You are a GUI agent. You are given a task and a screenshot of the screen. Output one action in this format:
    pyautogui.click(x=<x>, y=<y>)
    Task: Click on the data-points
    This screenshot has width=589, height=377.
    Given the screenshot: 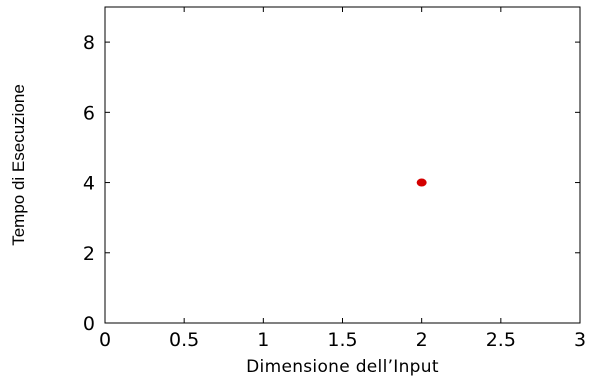 What is the action you would take?
    pyautogui.click(x=421, y=182)
    